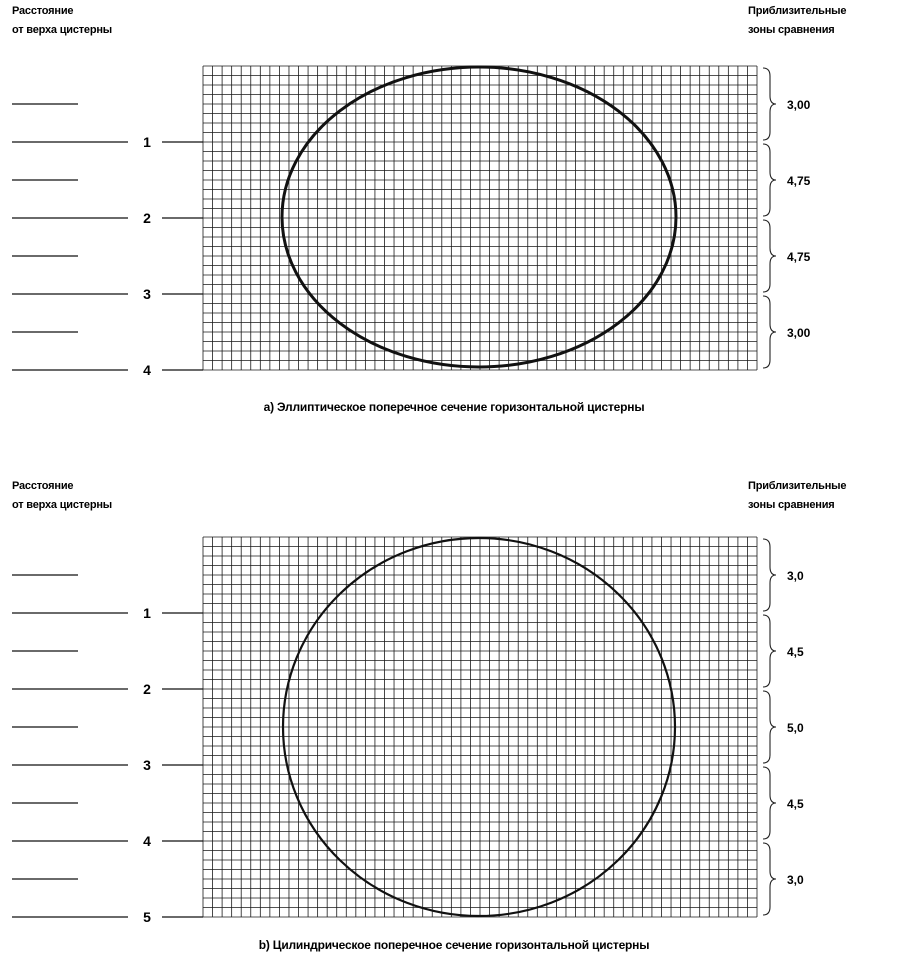  I want to click on elliptical-cross-section, so click(479, 217).